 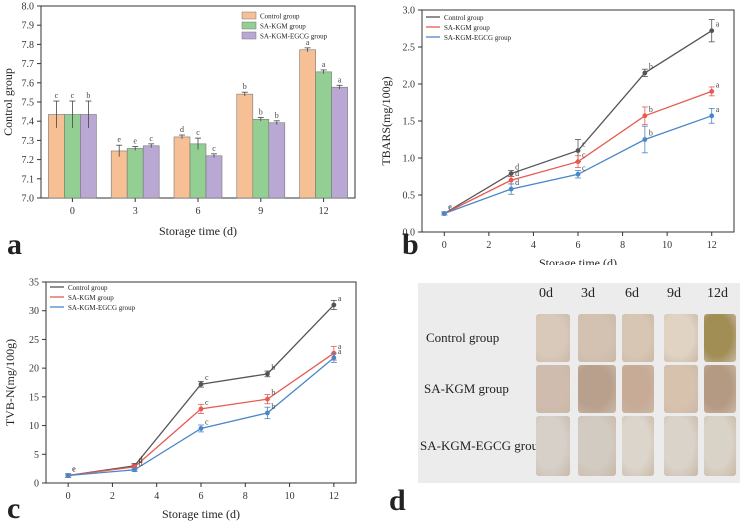 What do you see at coordinates (632, 293) in the screenshot?
I see `photo-column-label: 6d` at bounding box center [632, 293].